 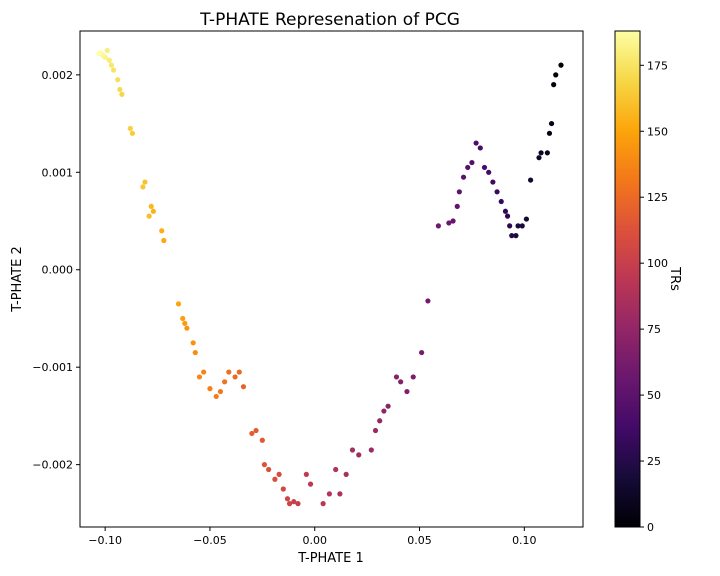 I want to click on colorbar-label: TRs, so click(x=674, y=278).